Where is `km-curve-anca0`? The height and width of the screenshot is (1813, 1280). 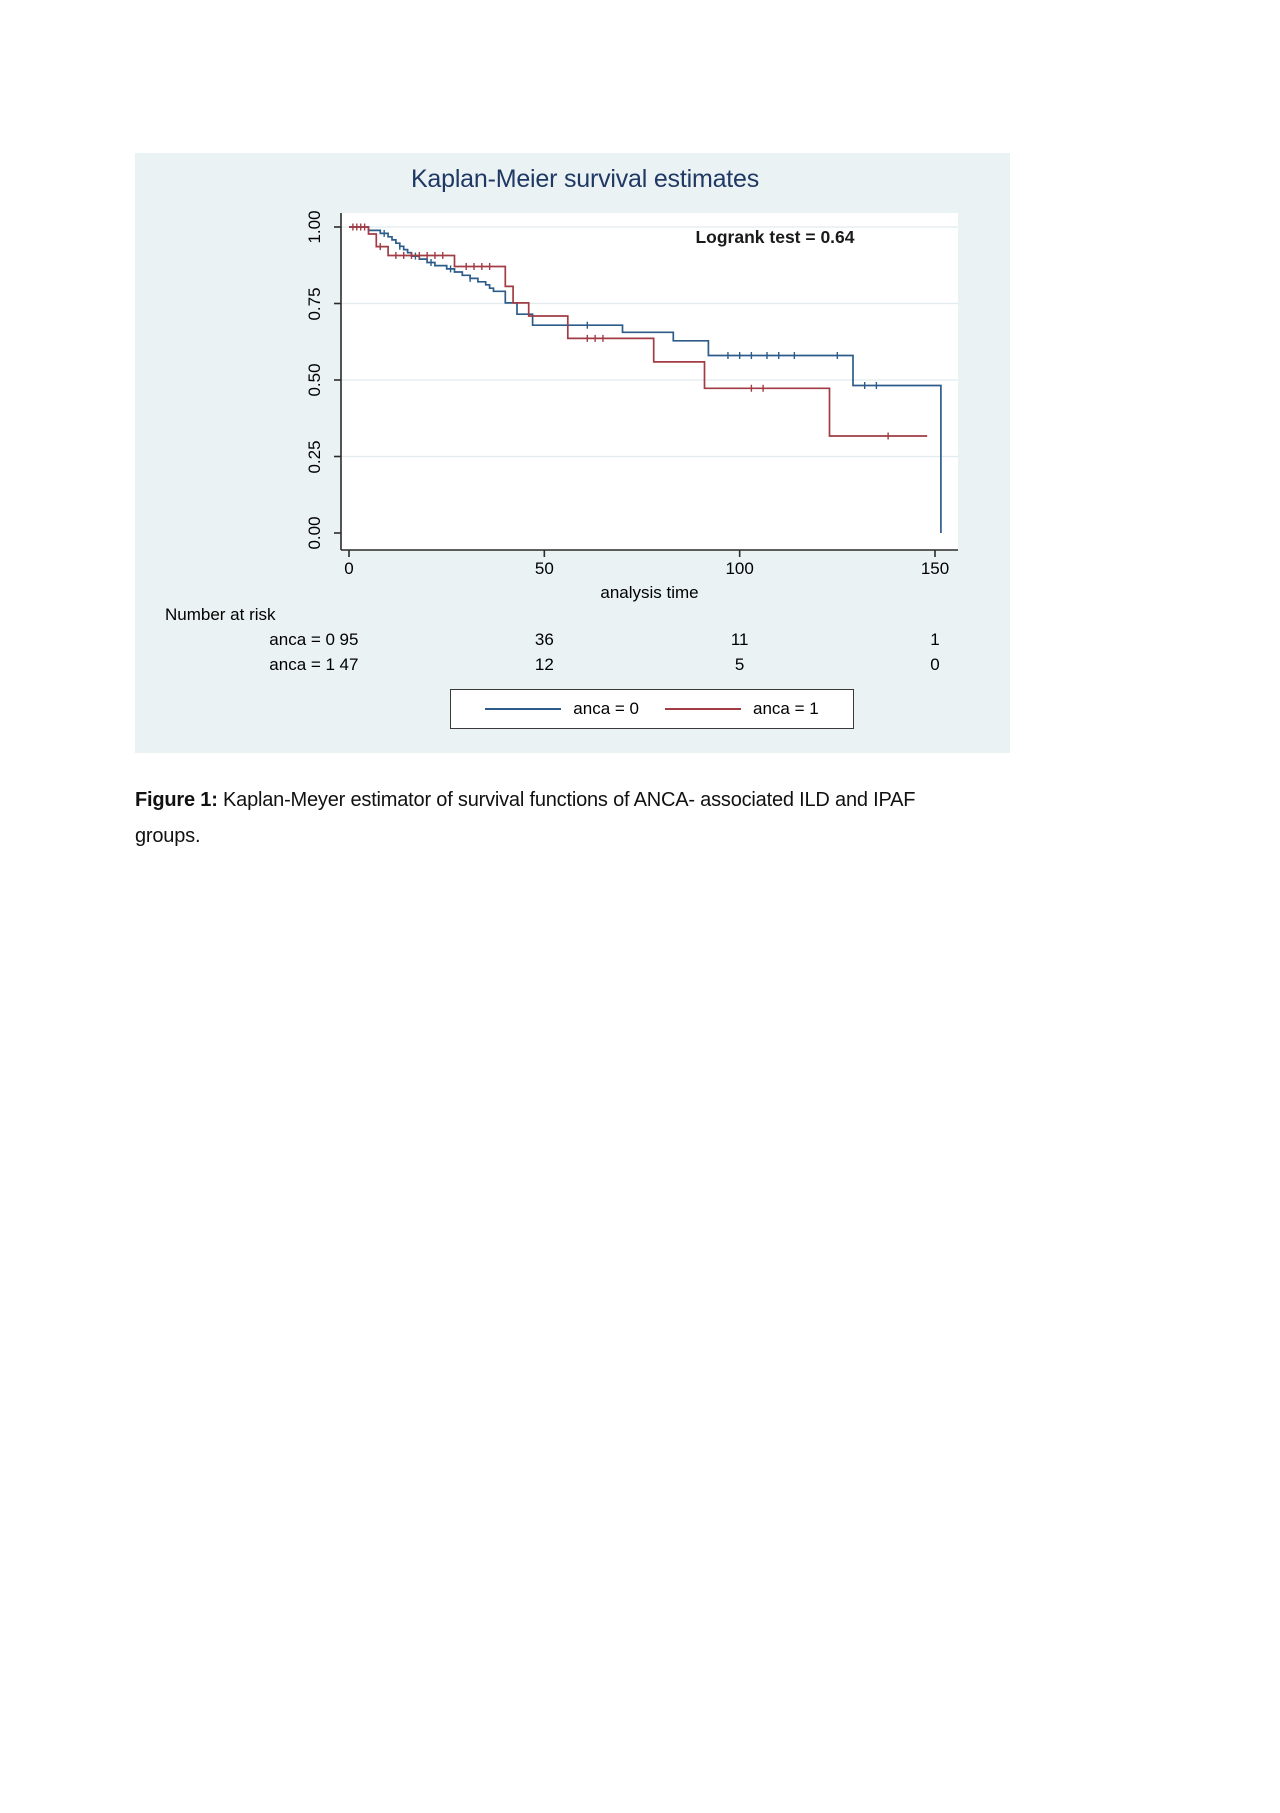
km-curve-anca0 is located at coordinates (645, 379).